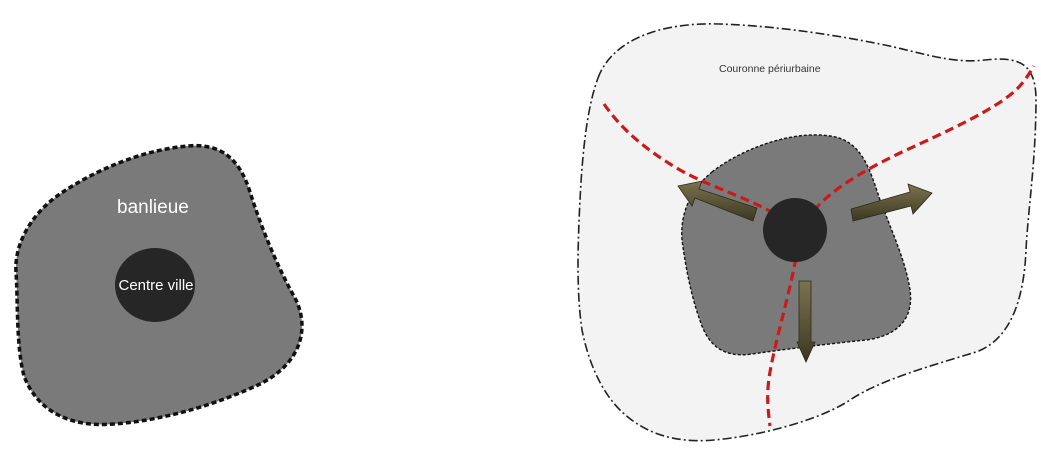 The image size is (1041, 450). I want to click on road-northwest, so click(695, 163).